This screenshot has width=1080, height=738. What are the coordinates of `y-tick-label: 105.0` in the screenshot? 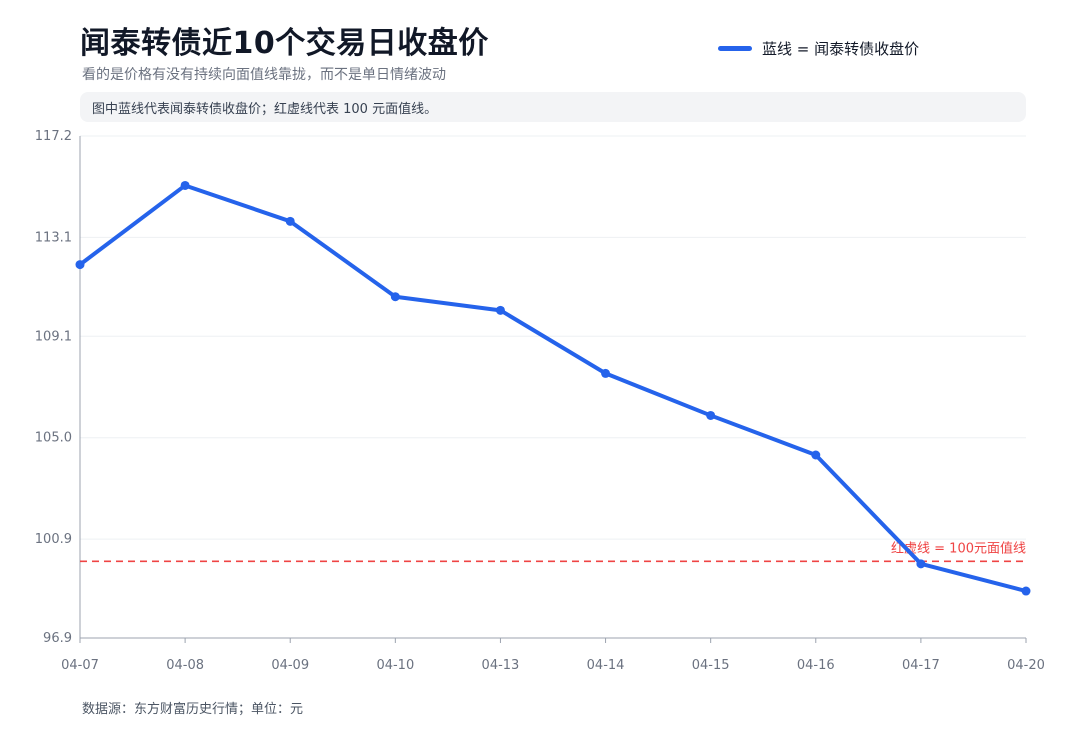 It's located at (53, 438).